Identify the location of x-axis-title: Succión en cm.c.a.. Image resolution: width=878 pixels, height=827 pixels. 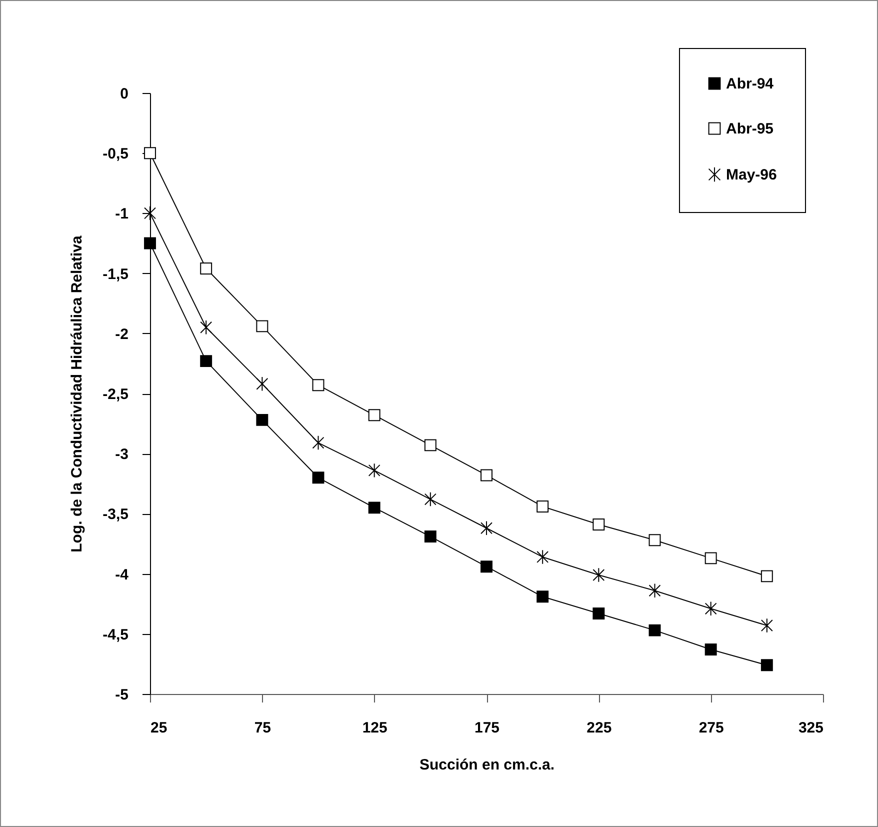
(487, 765).